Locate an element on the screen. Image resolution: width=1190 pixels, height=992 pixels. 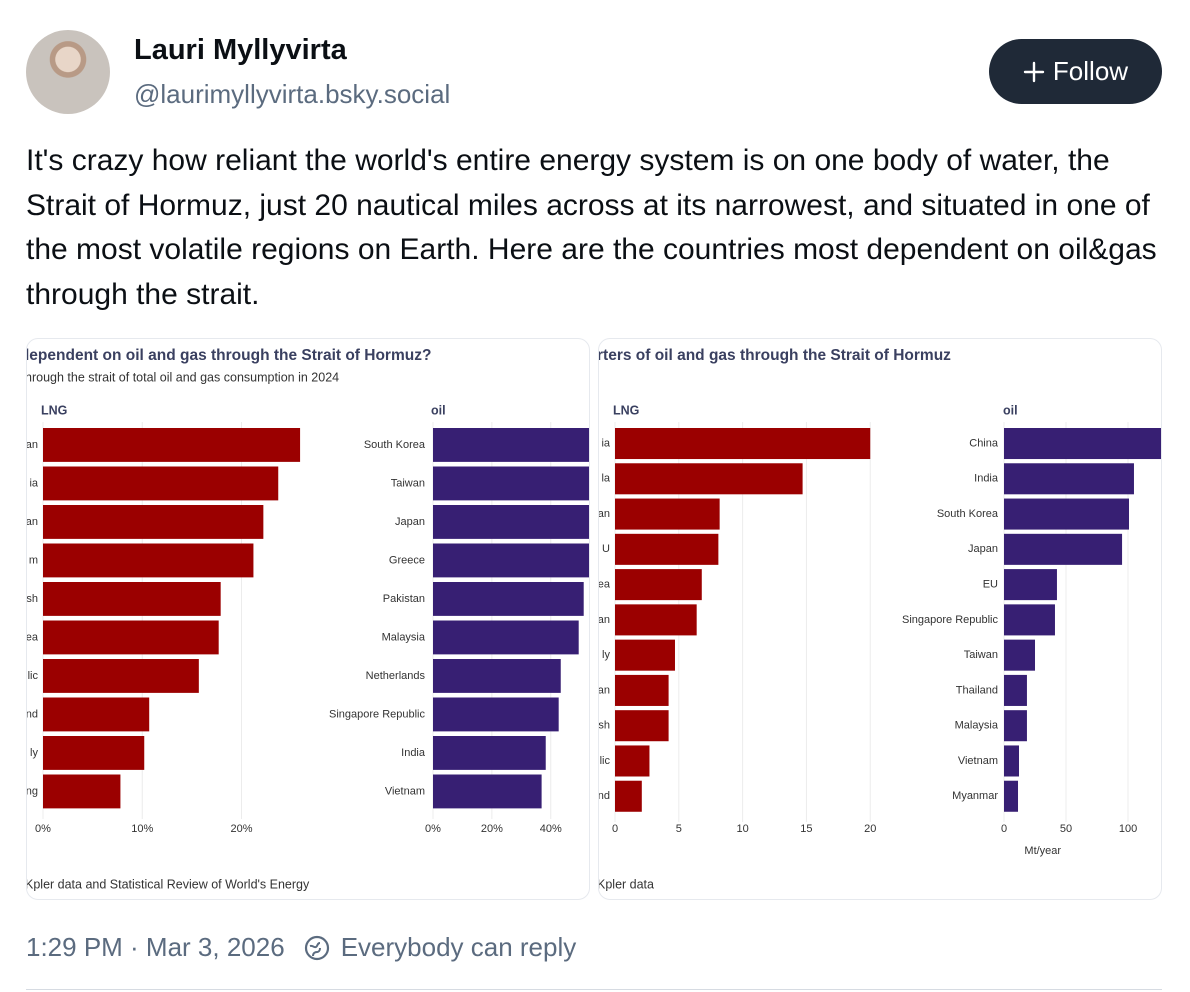
y-tick-label: m is located at coordinates (33, 560).